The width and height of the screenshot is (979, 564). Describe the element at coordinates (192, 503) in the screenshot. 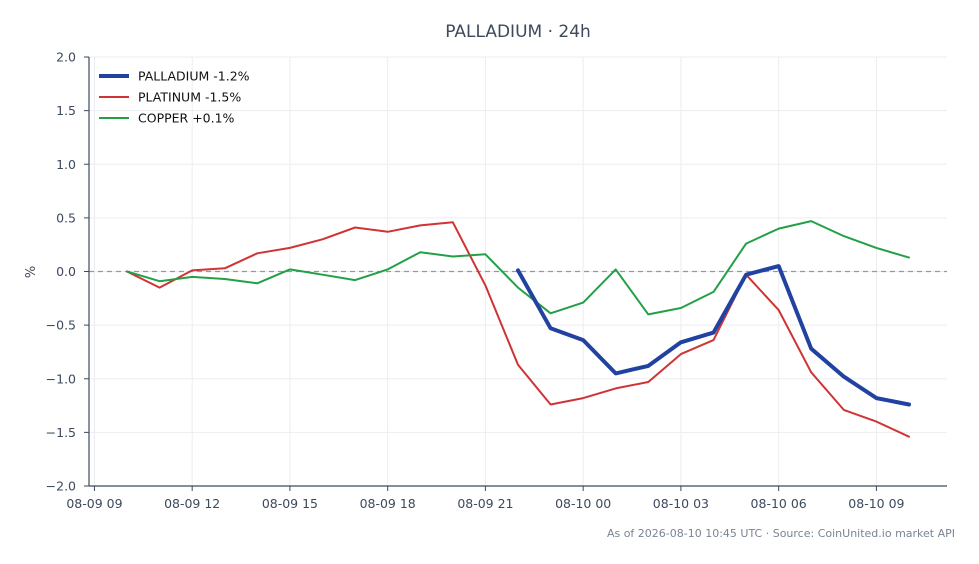

I see `x-tick-label: 08-09 12` at that location.